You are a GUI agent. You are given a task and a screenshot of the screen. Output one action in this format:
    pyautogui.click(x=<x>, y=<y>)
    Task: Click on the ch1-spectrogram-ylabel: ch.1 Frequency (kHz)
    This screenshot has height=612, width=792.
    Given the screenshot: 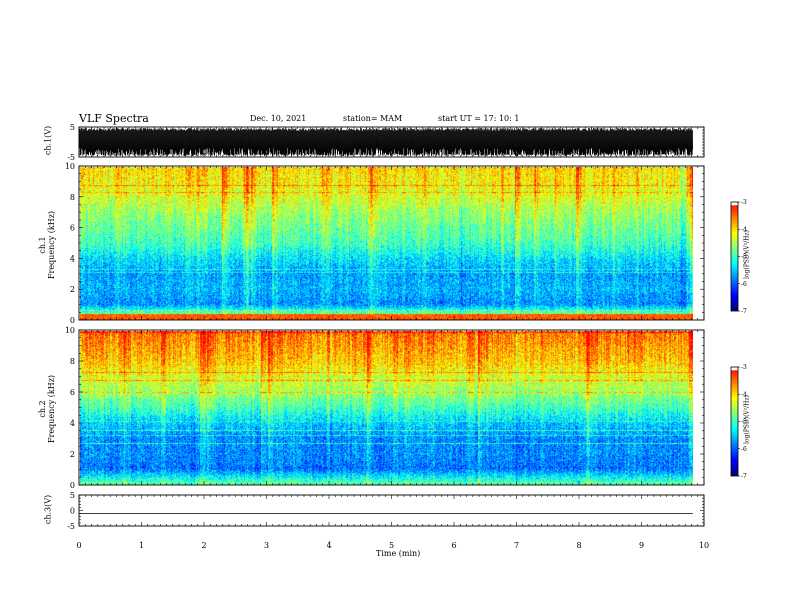 What is the action you would take?
    pyautogui.click(x=47, y=245)
    